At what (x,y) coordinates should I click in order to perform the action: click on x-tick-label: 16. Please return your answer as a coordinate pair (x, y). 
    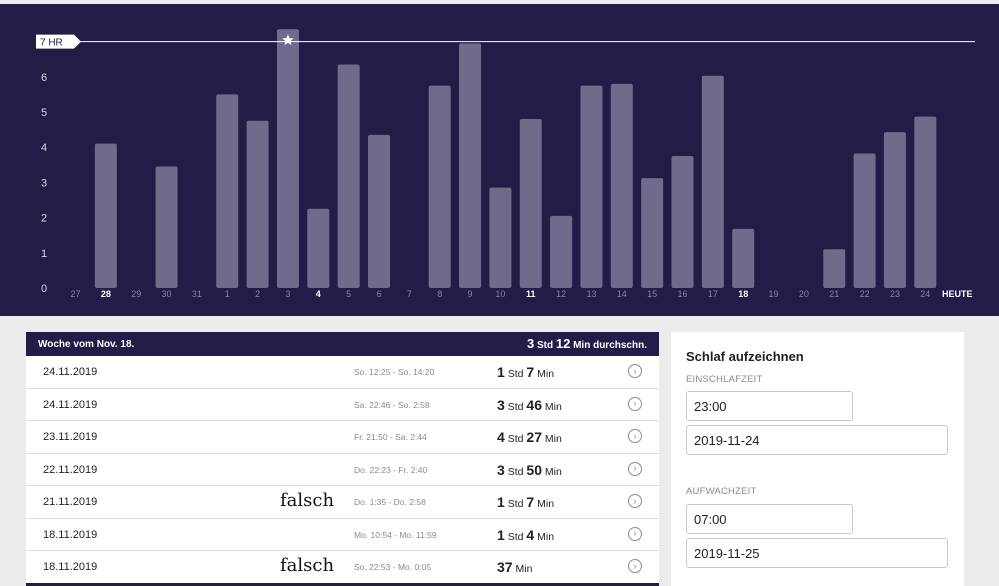
    Looking at the image, I should click on (682, 294).